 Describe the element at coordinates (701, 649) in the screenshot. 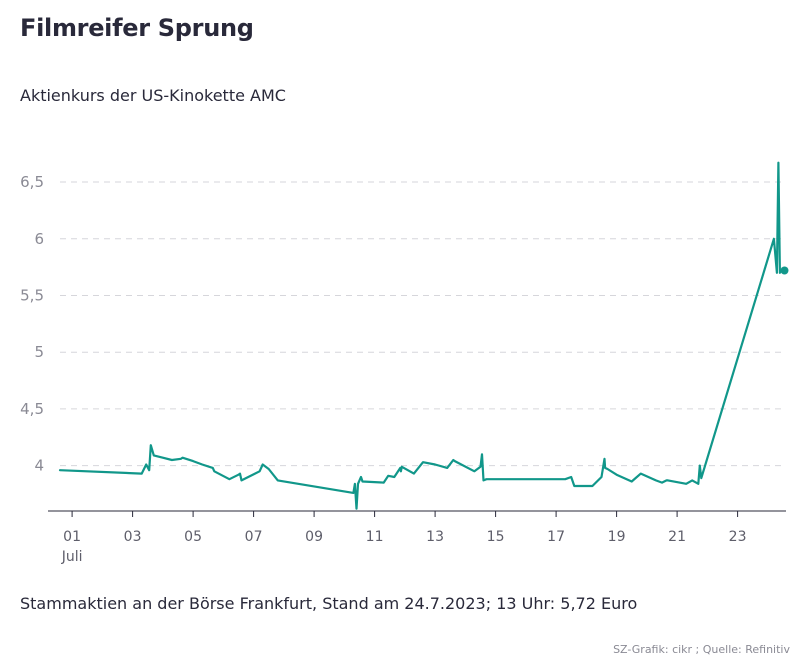

I see `source-credit: SZ-Grafik: cikr ; Quelle: Refinitiv` at that location.